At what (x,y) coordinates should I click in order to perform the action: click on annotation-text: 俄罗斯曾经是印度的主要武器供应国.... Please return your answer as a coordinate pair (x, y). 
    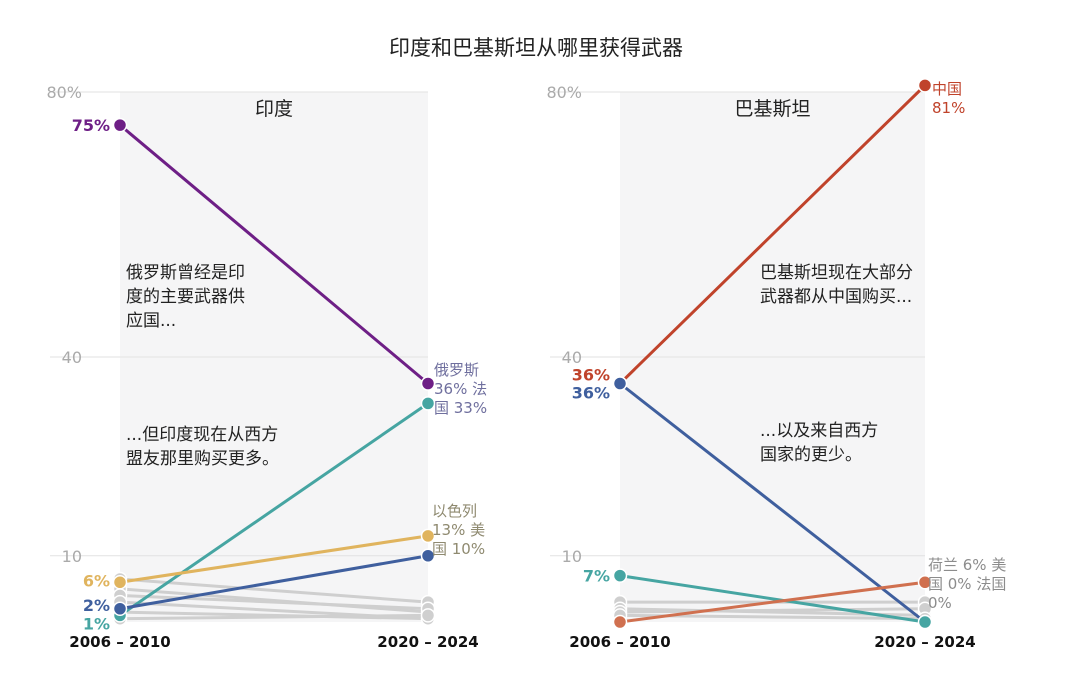
    Looking at the image, I should click on (185, 297).